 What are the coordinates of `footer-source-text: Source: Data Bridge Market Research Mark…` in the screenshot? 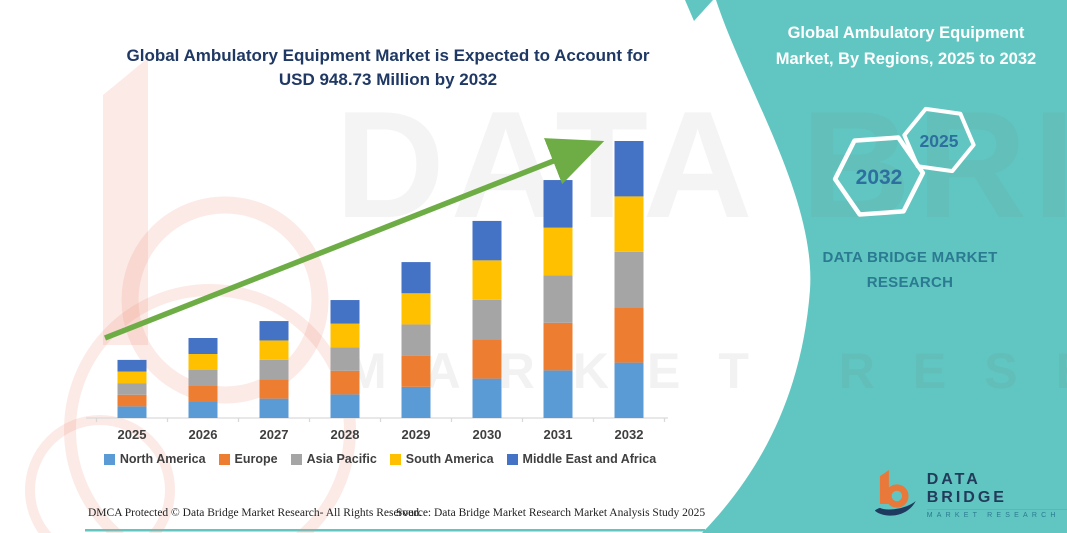 It's located at (551, 513).